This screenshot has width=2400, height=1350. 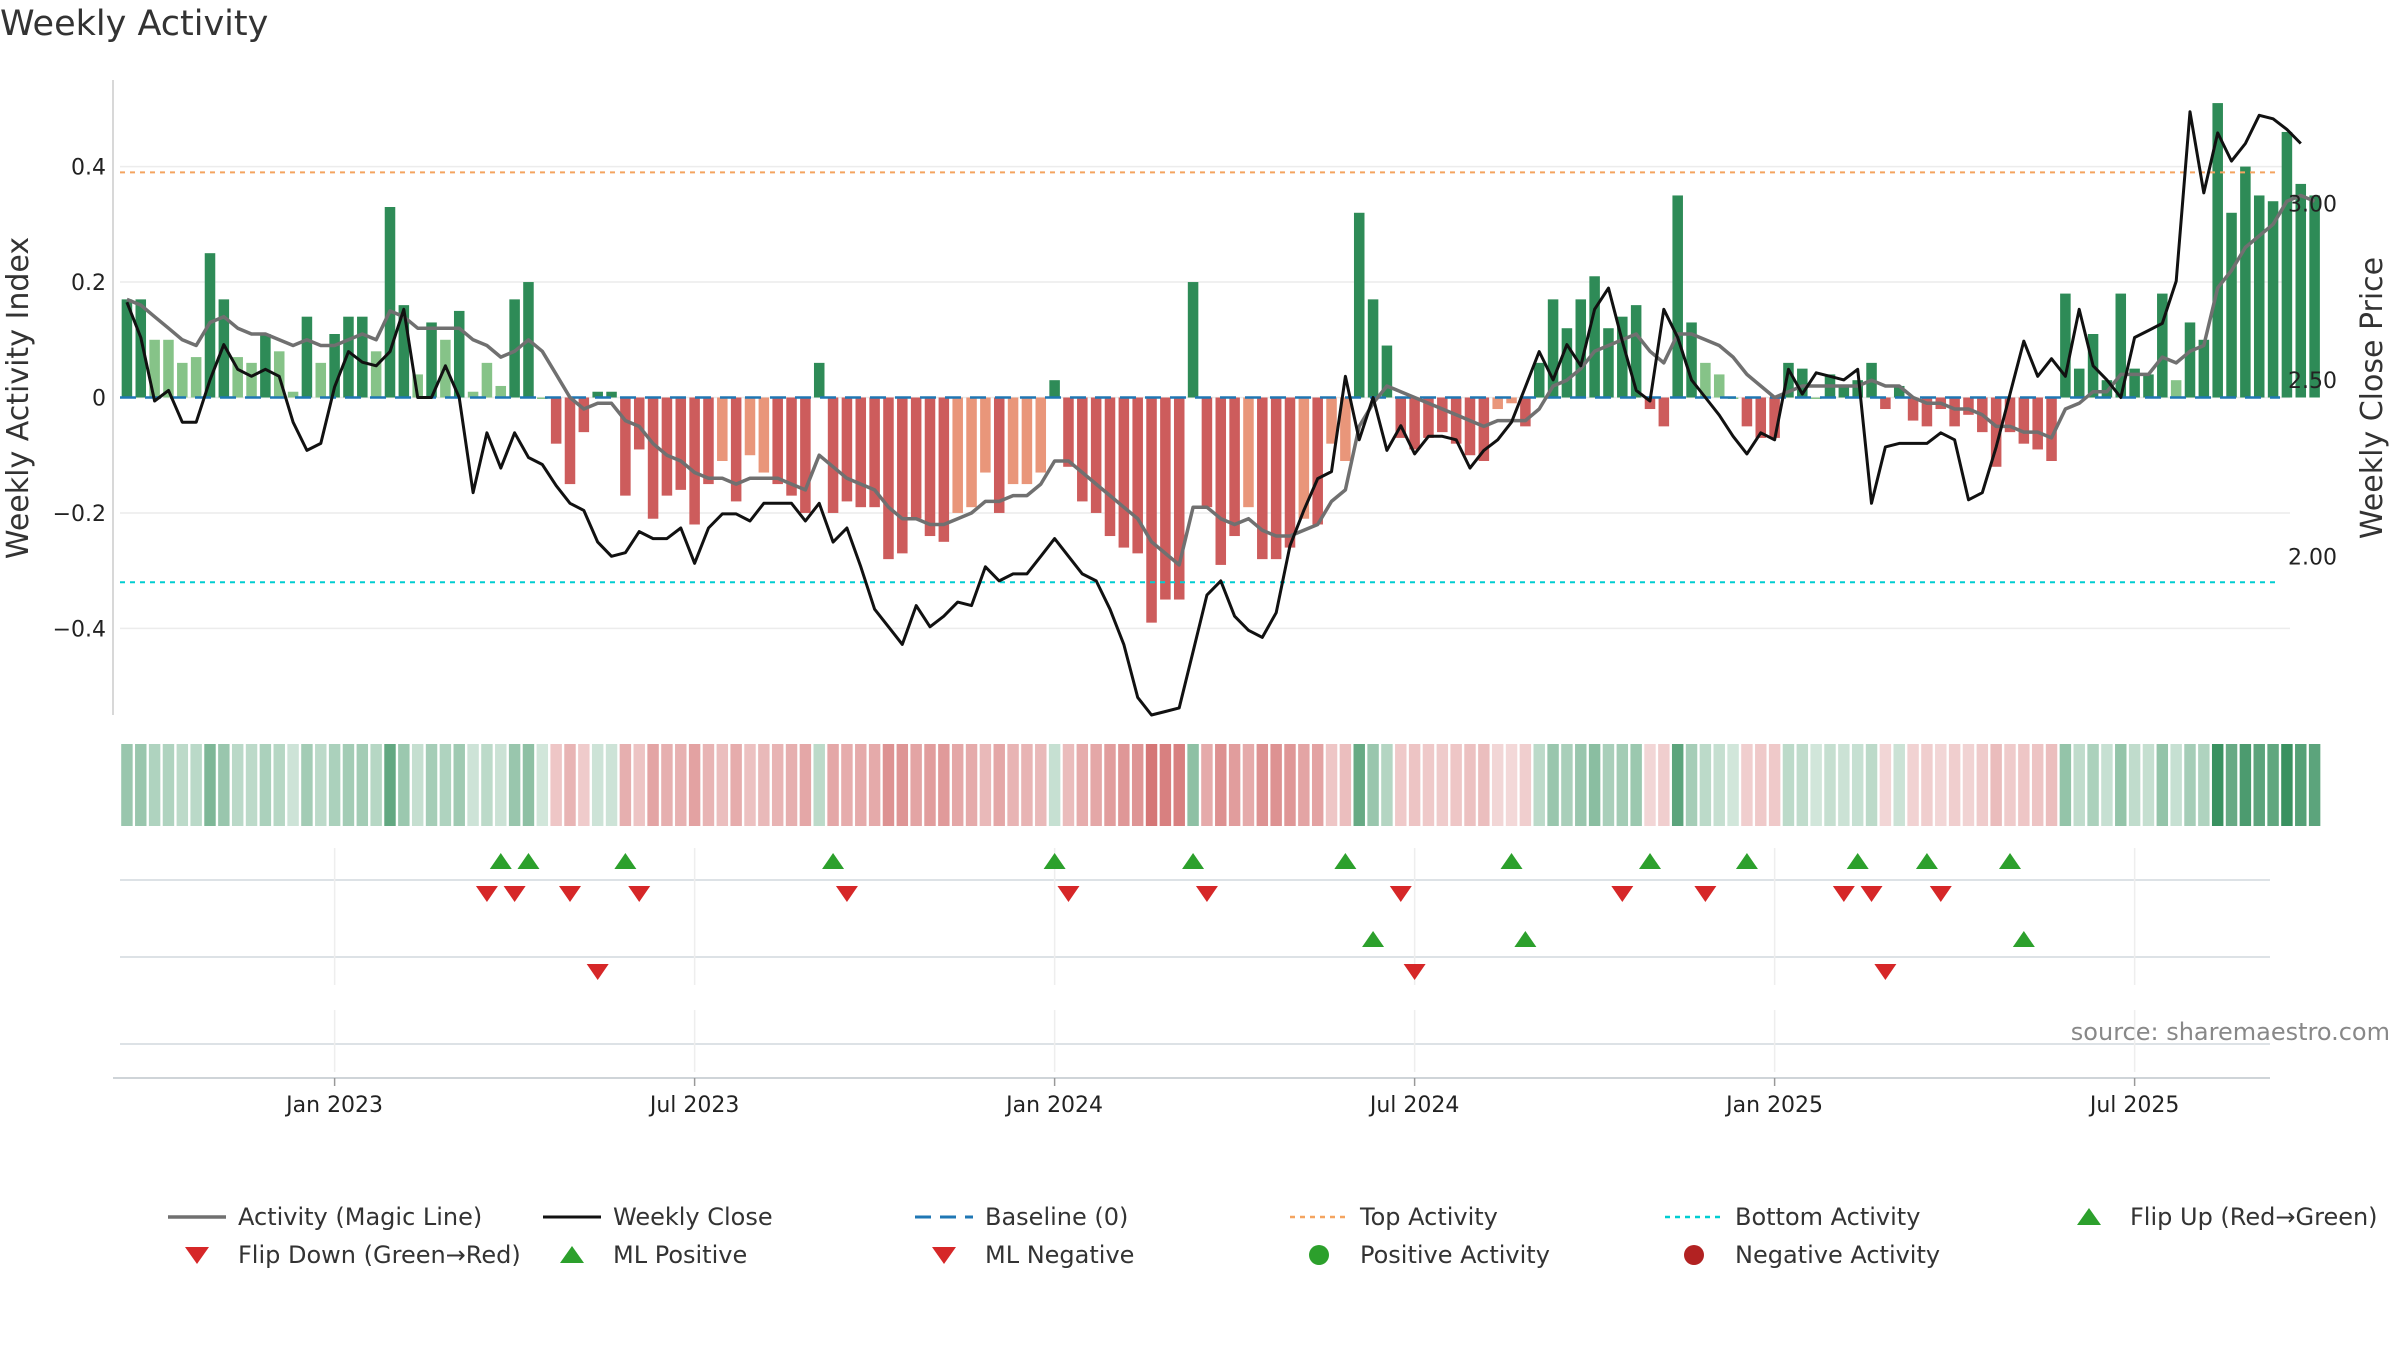 What do you see at coordinates (1455, 1255) in the screenshot?
I see `legend-label: Positive Activity` at bounding box center [1455, 1255].